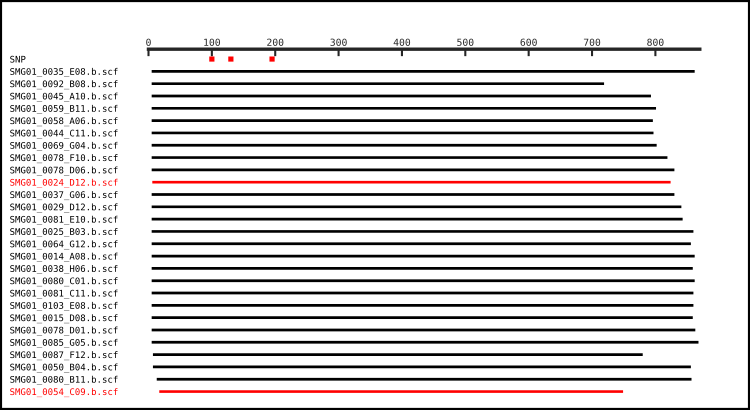 The height and width of the screenshot is (410, 750). I want to click on y-tick-label: SMG01_0103_E08.b.scf, so click(64, 306).